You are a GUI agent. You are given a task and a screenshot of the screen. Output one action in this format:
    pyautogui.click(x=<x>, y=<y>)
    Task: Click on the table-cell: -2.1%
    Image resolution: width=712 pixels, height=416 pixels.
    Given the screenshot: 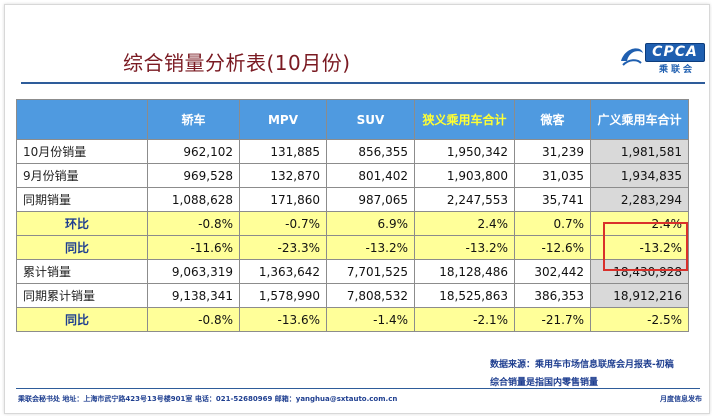 What is the action you would take?
    pyautogui.click(x=464, y=319)
    